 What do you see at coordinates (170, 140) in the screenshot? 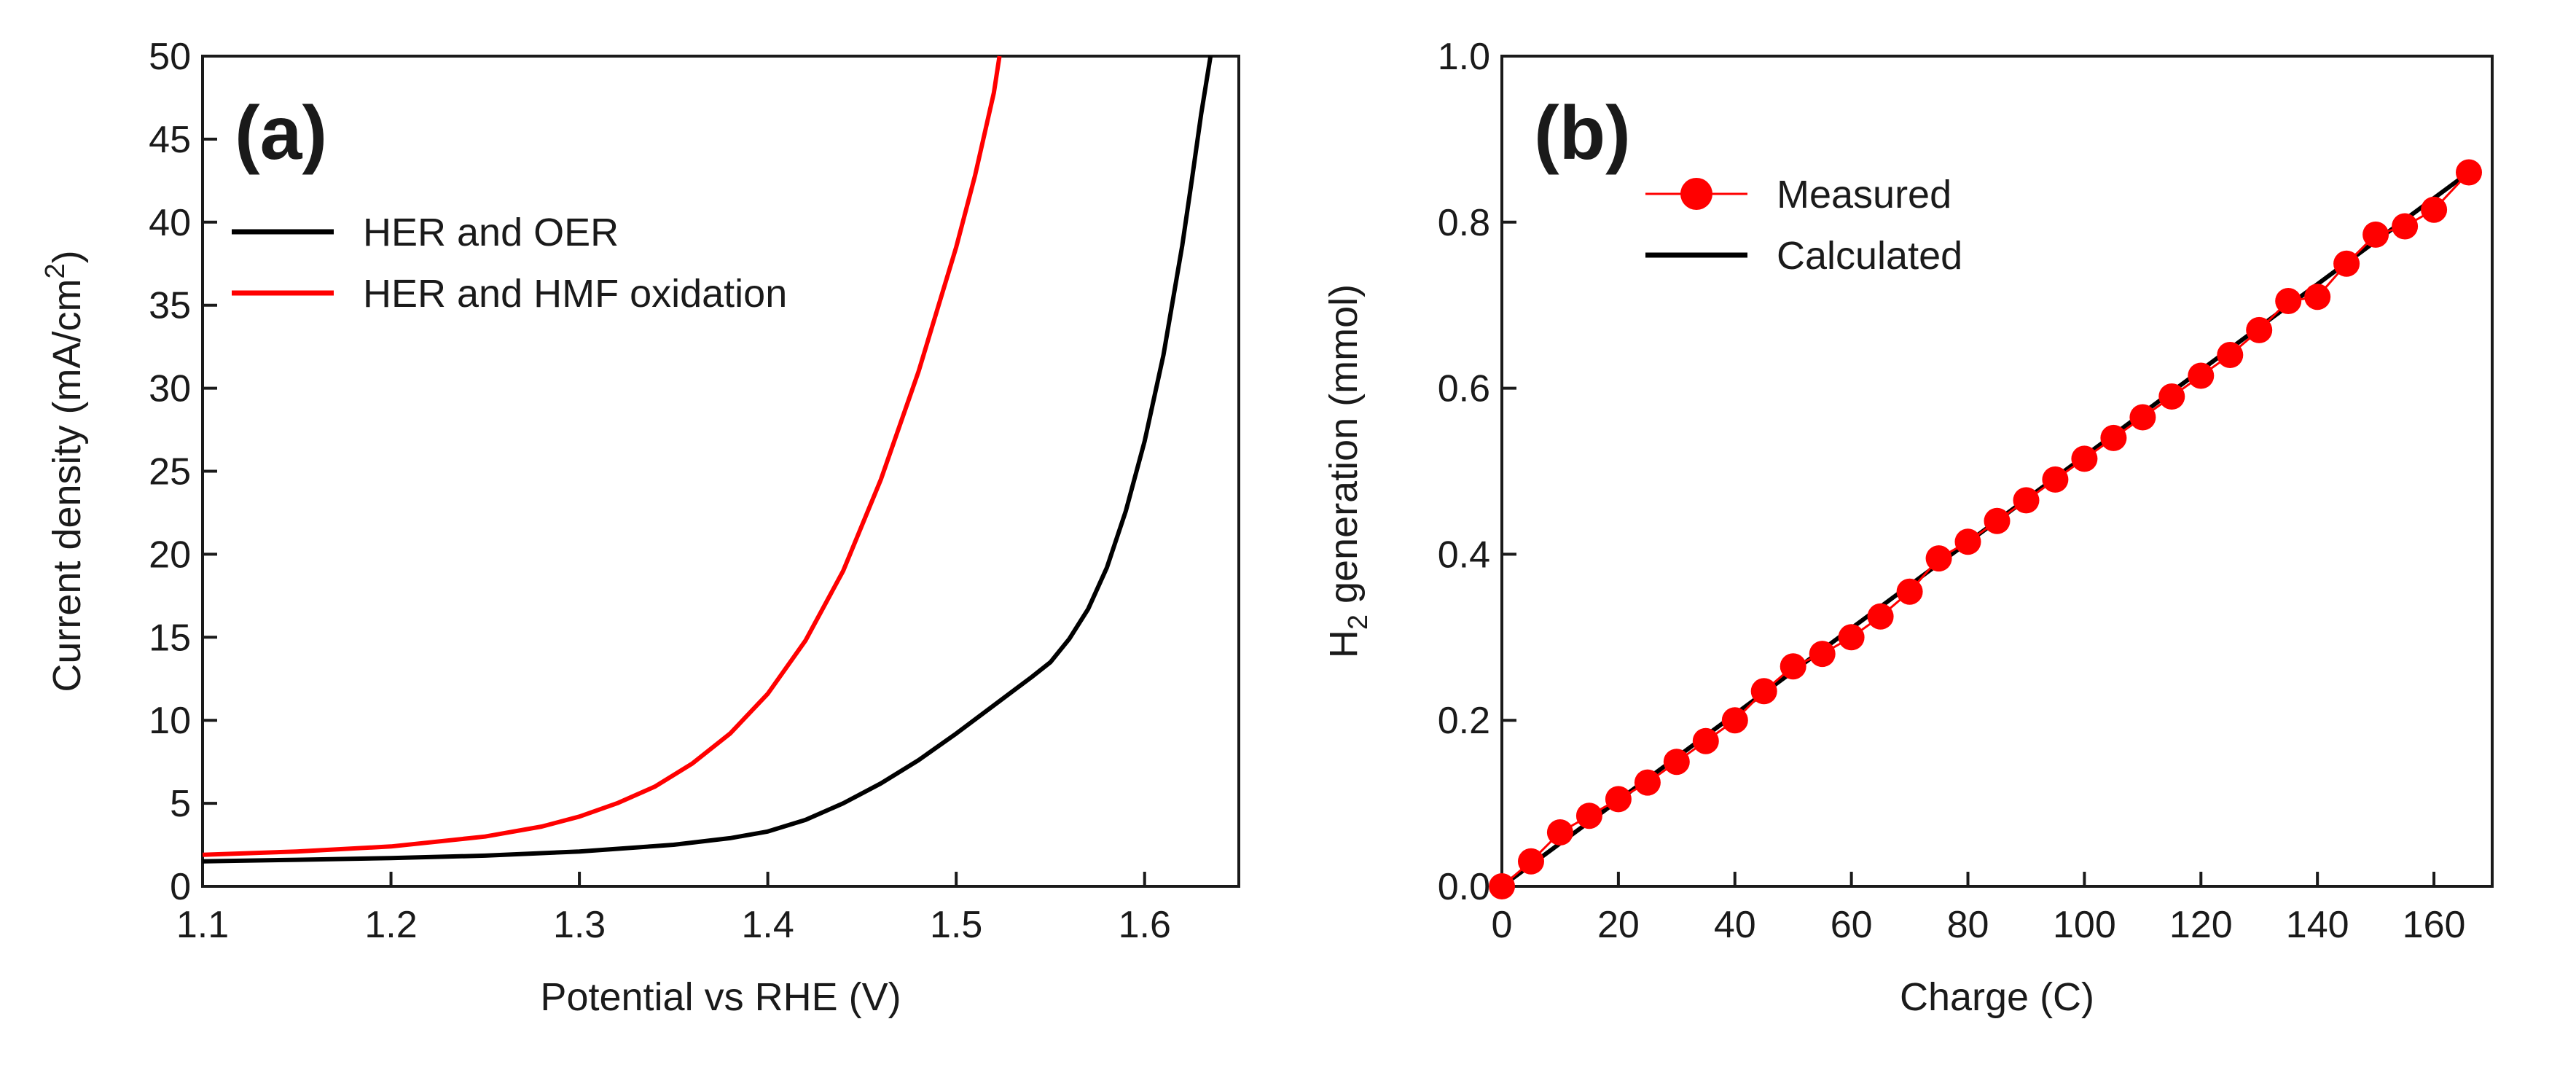
I see `y-tick-label: 45` at bounding box center [170, 140].